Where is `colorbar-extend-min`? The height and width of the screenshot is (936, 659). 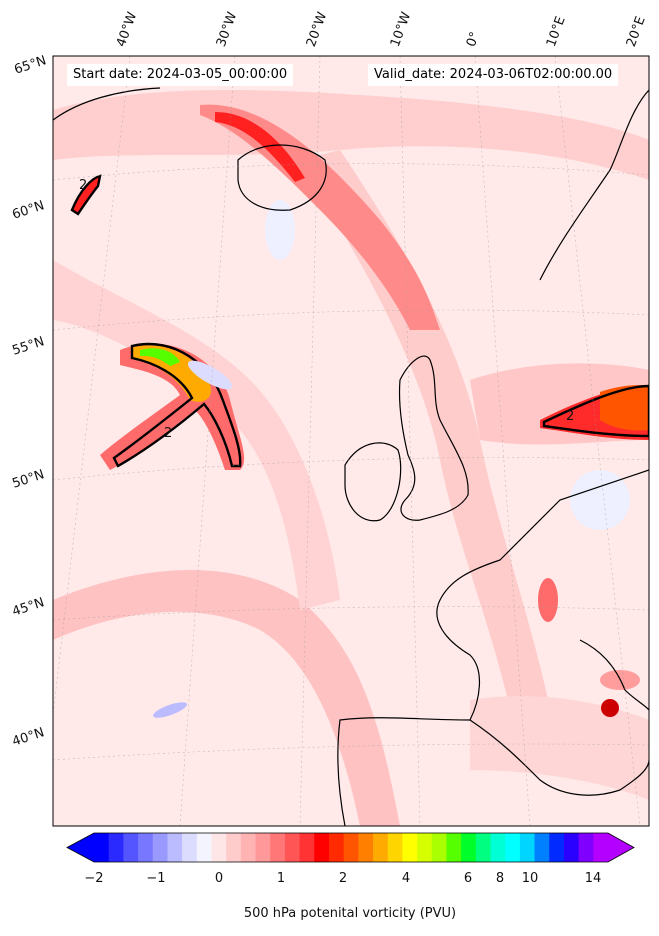
colorbar-extend-min is located at coordinates (80, 847).